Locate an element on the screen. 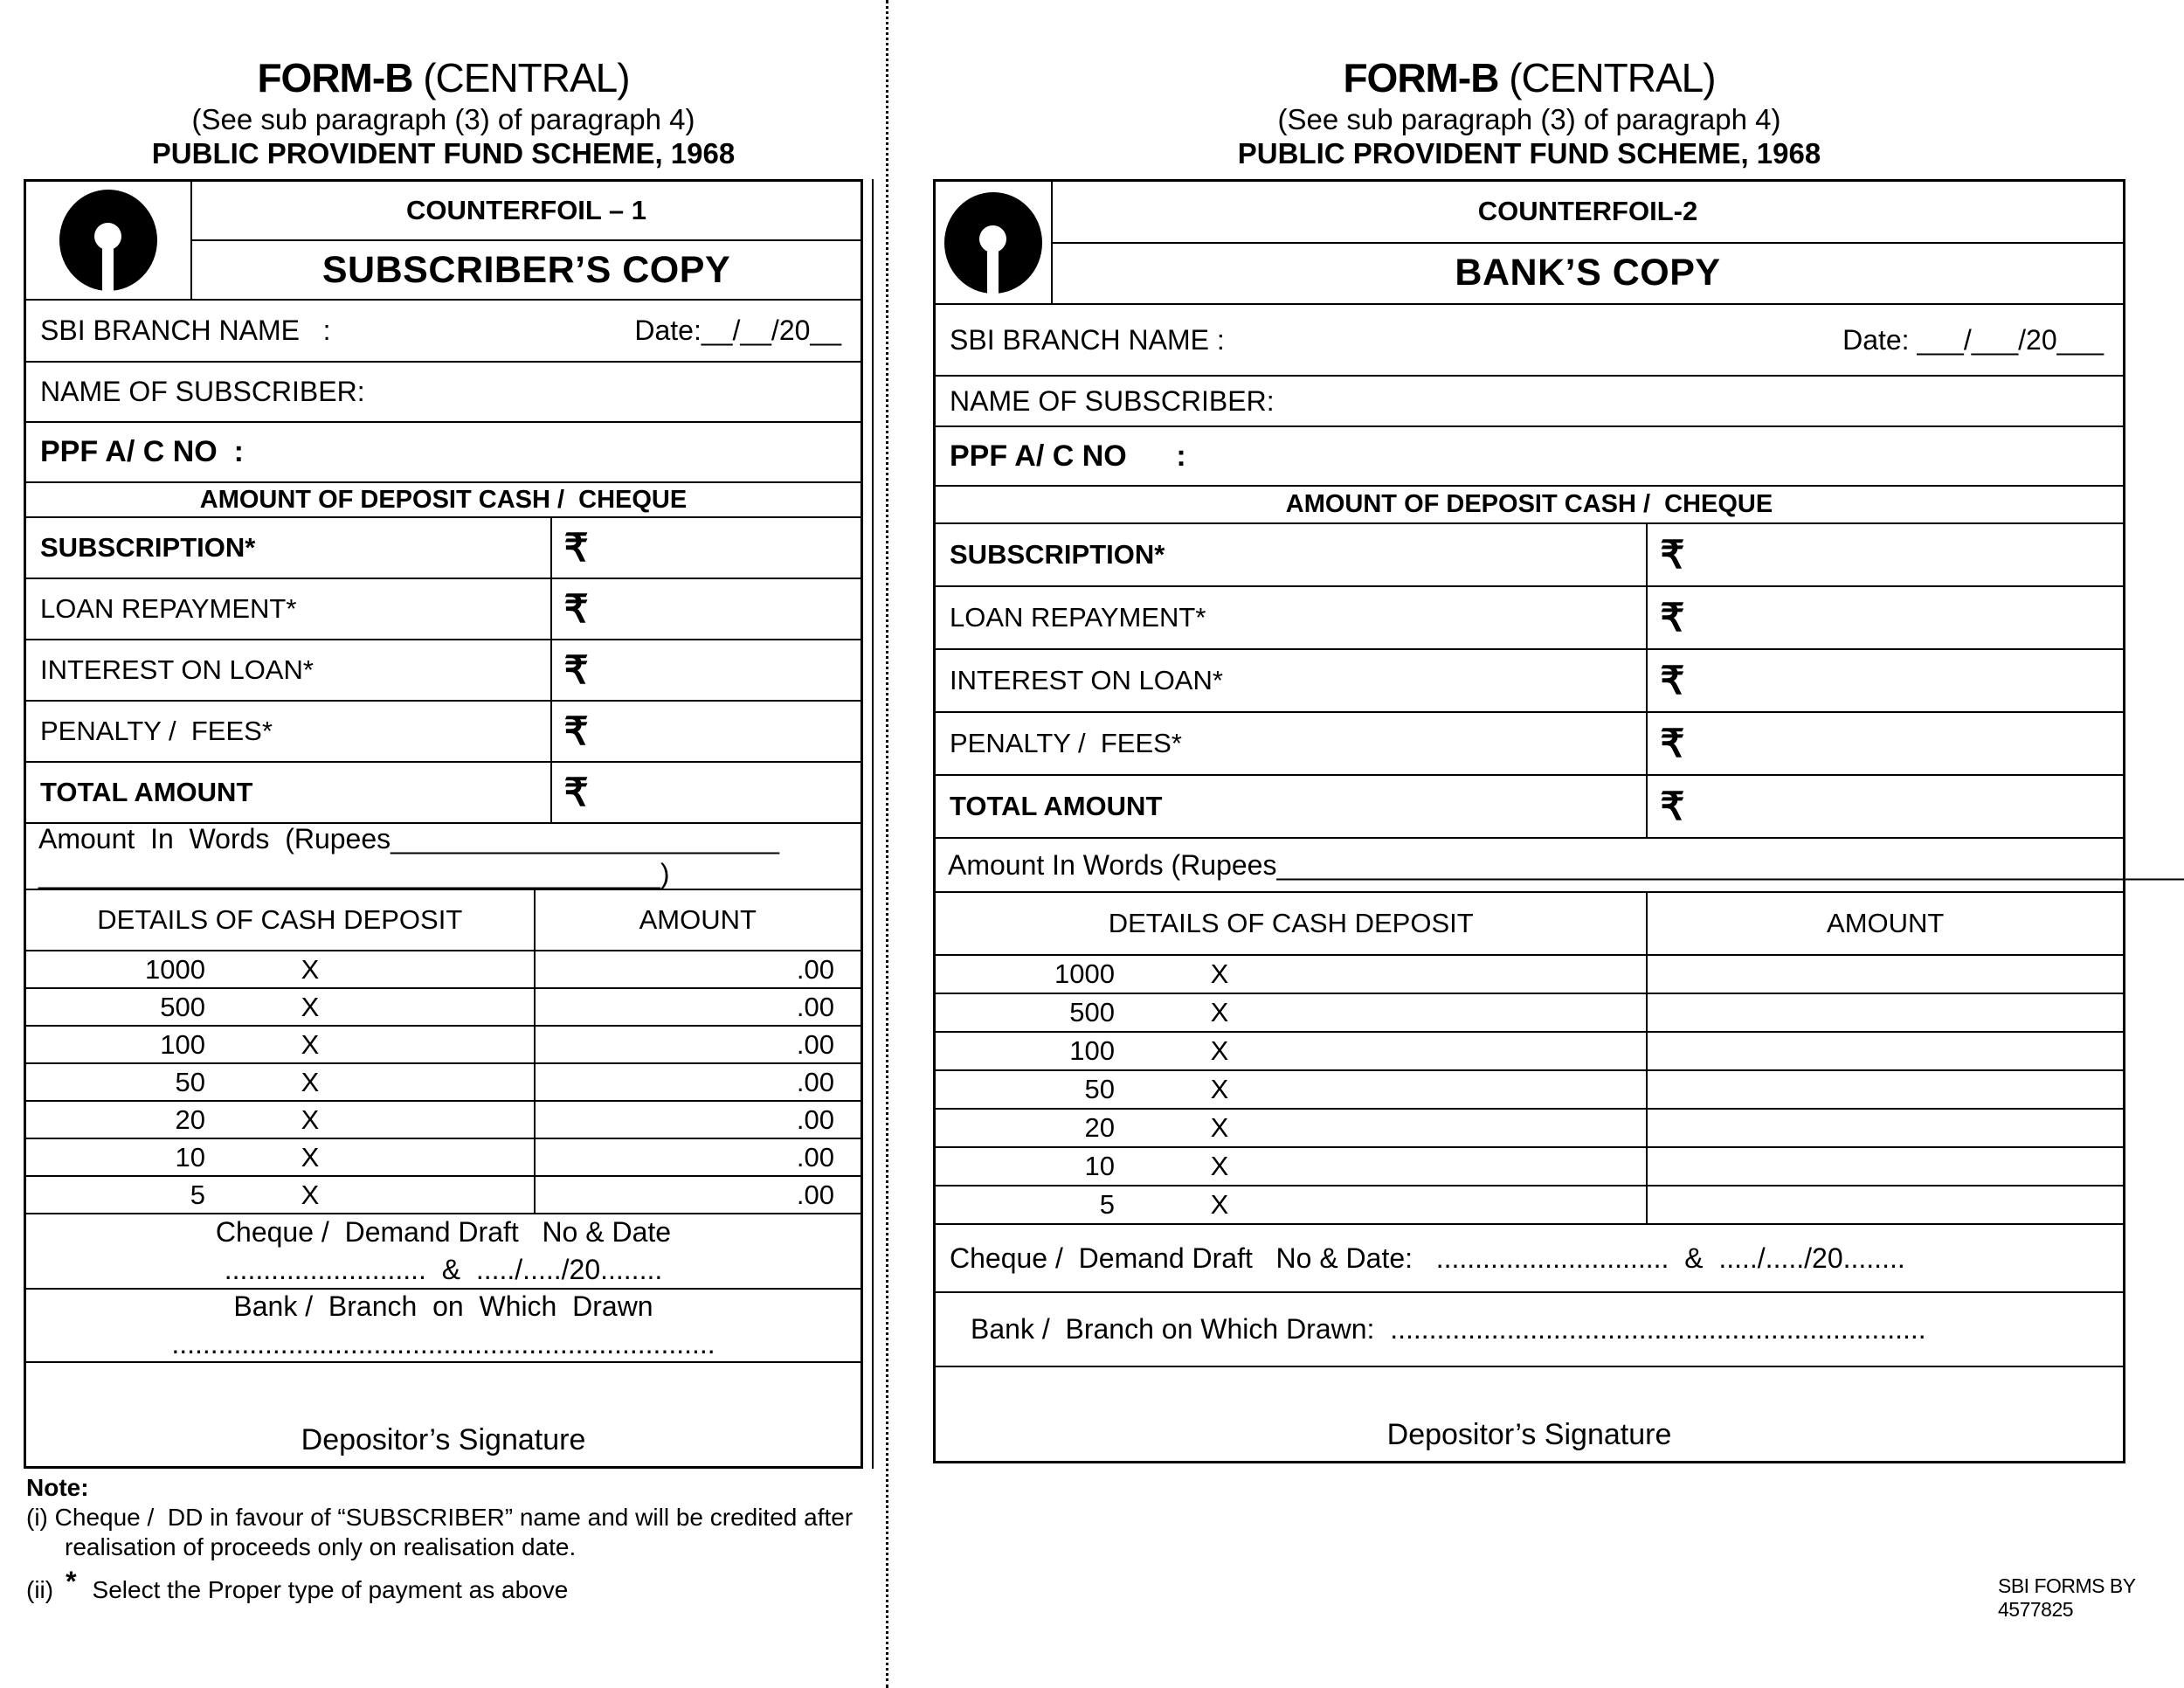 This screenshot has width=2184, height=1688. amount-row-label: LOAN REPAYMENT* is located at coordinates (1292, 617).